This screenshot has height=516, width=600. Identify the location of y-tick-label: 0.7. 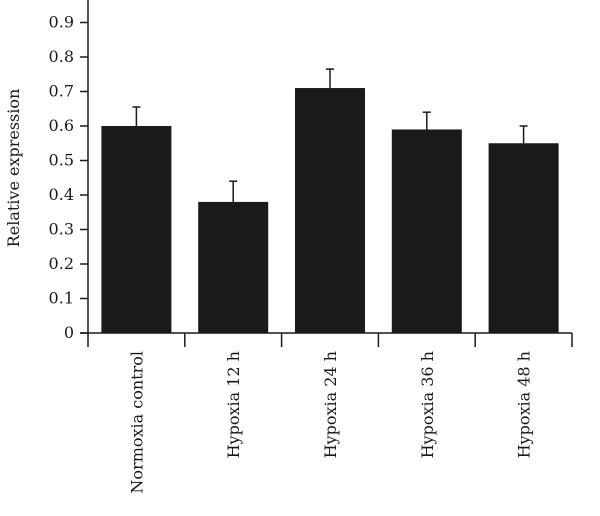
(61, 91).